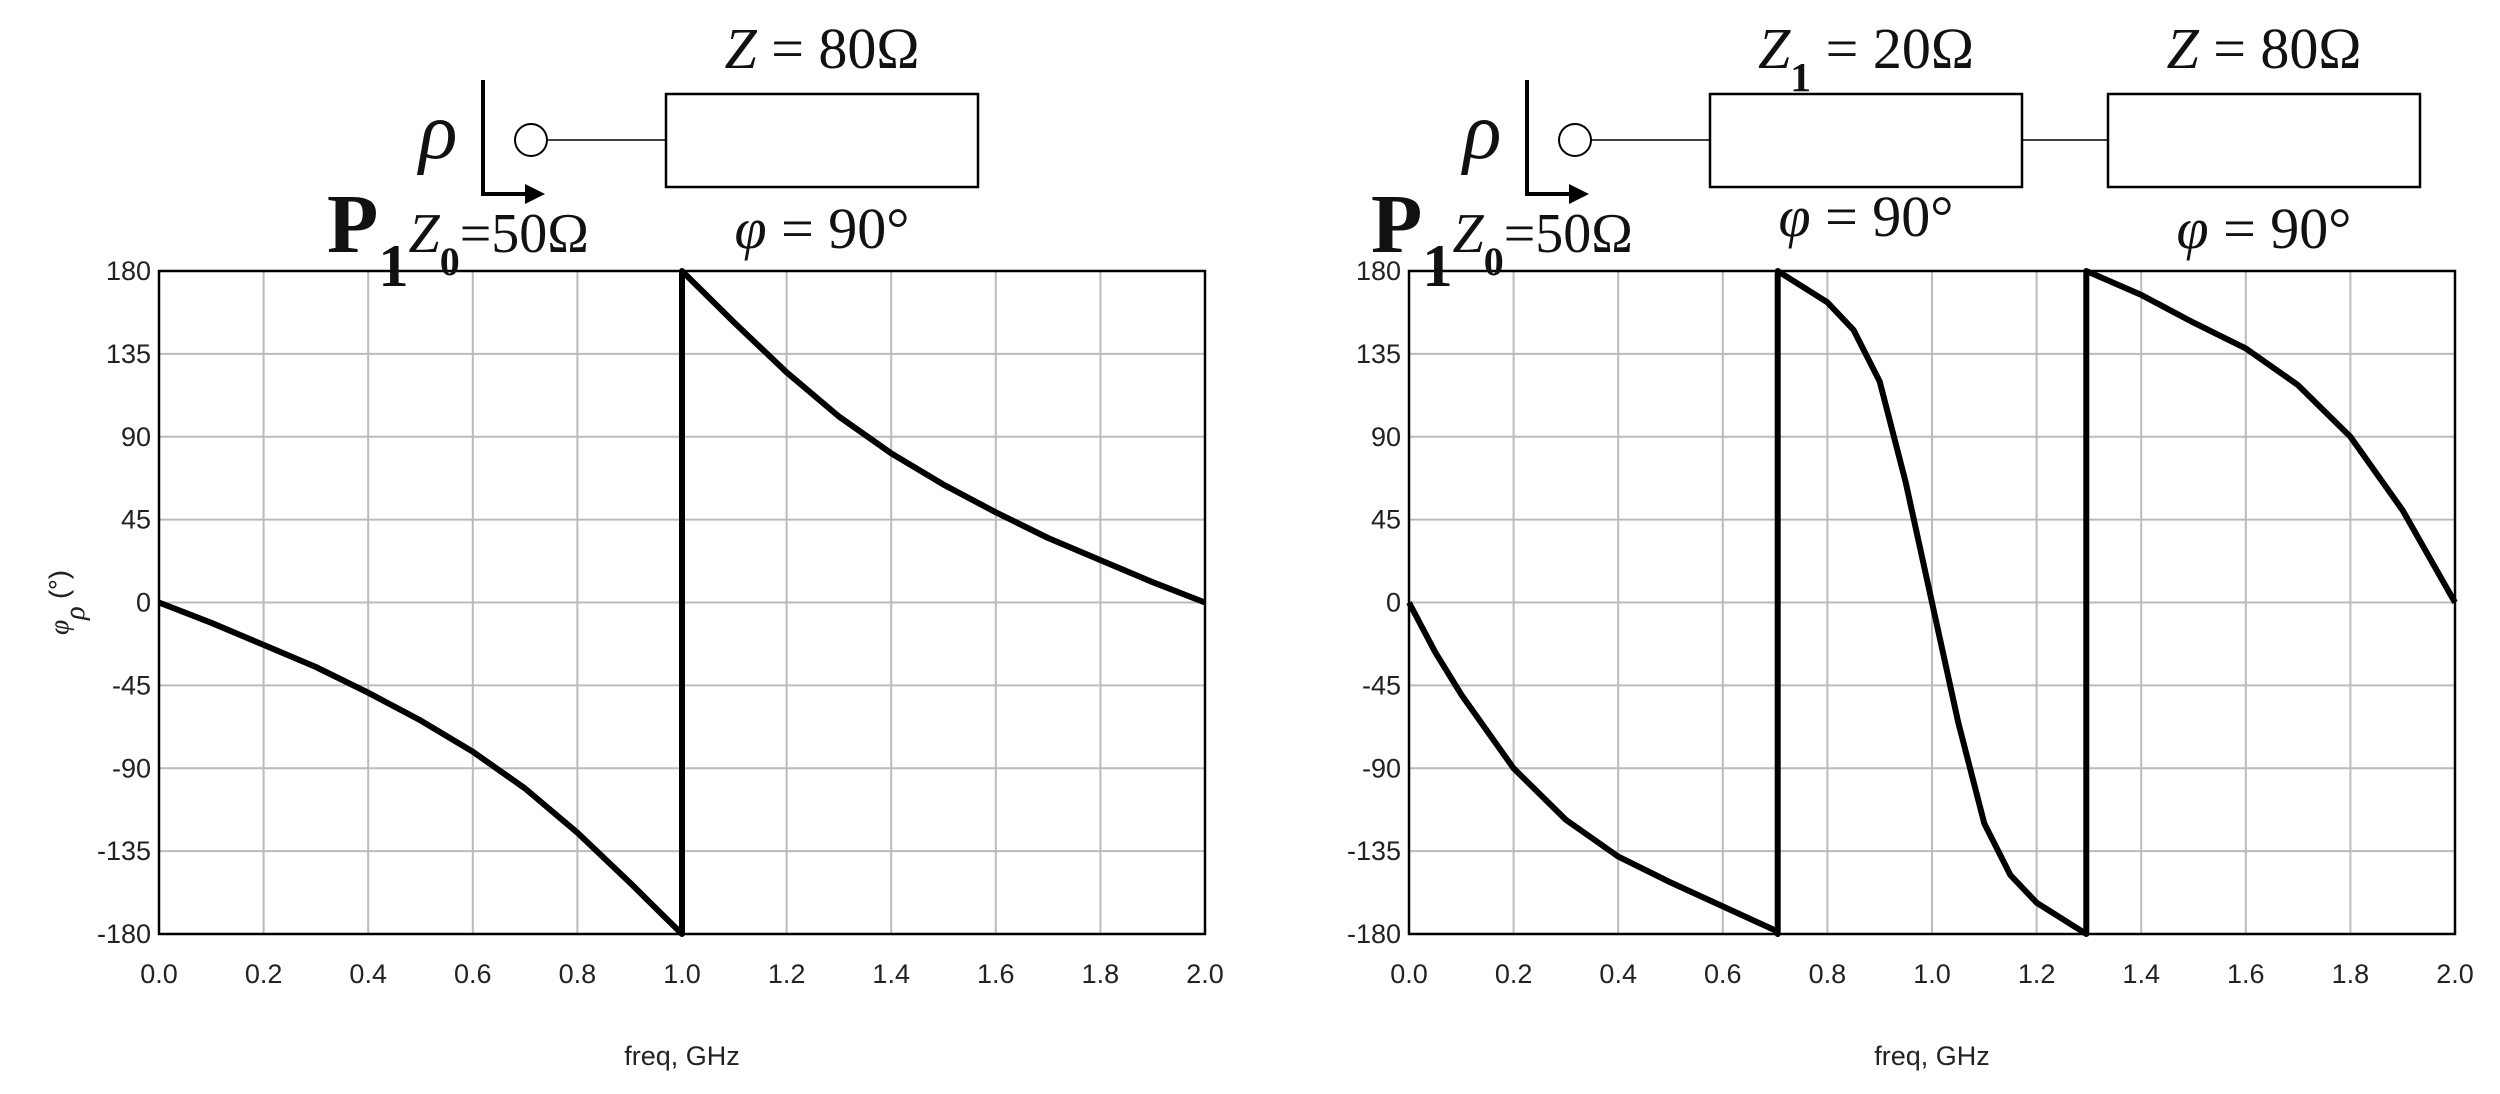 Image resolution: width=2500 pixels, height=1094 pixels. I want to click on text-part: (°), so click(59, 588).